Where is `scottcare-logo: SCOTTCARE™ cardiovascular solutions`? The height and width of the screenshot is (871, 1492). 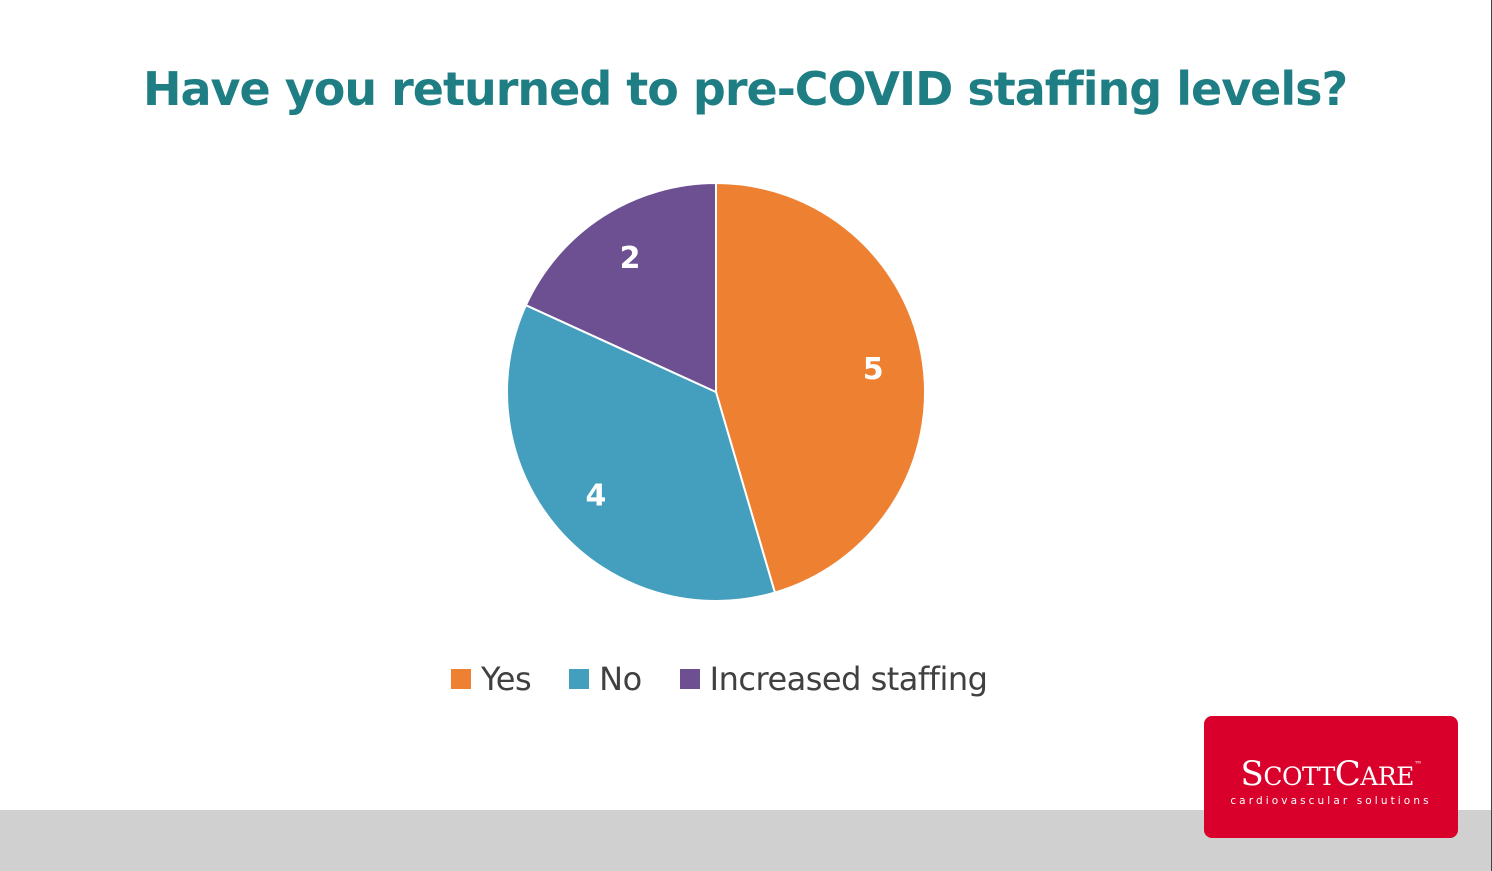
scottcare-logo: SCOTTCARE™ cardiovascular solutions is located at coordinates (1331, 777).